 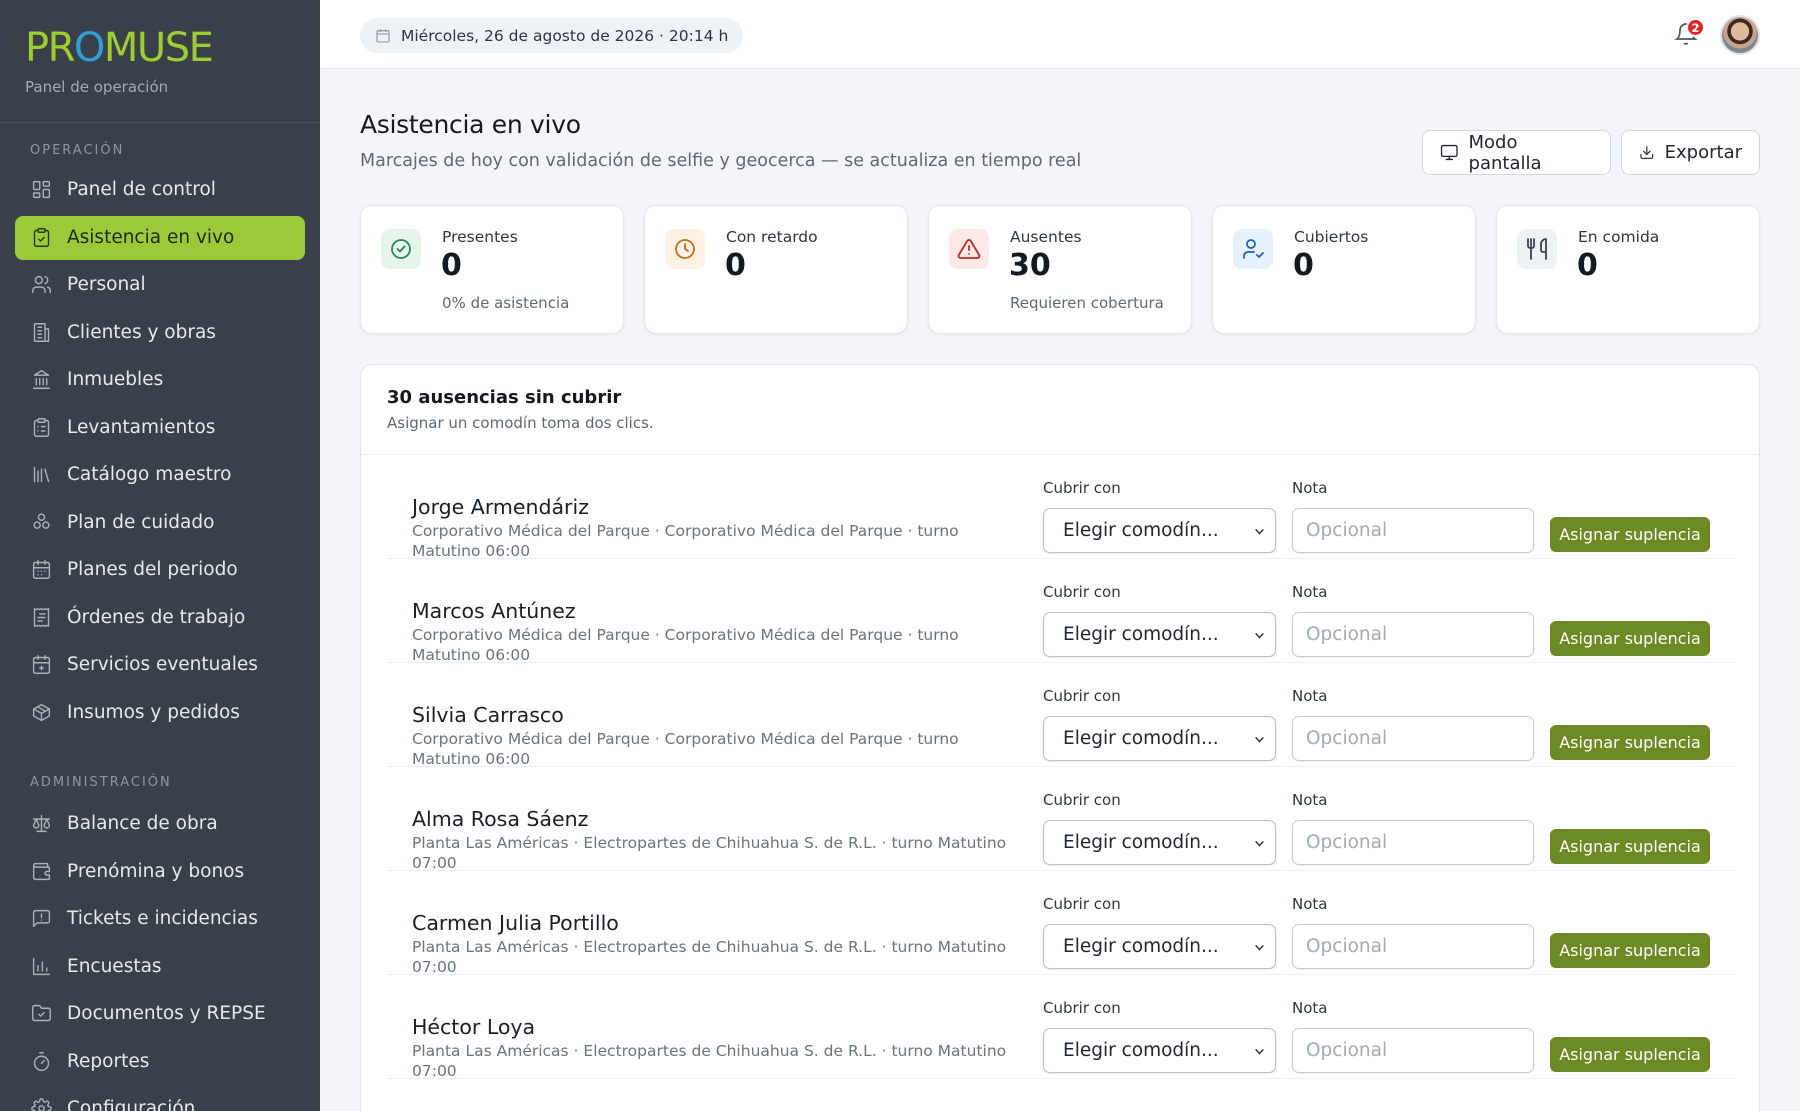 What do you see at coordinates (160, 333) in the screenshot?
I see `sidebar-item-clientes-y-obras: Clientes y obras` at bounding box center [160, 333].